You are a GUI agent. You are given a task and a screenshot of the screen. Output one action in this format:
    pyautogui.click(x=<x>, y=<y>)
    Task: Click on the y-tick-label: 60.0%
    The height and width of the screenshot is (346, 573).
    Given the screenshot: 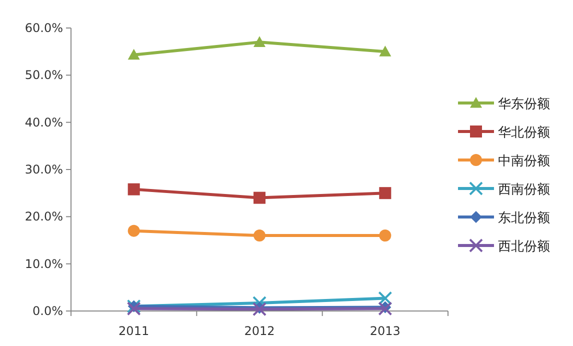 What is the action you would take?
    pyautogui.click(x=43, y=28)
    